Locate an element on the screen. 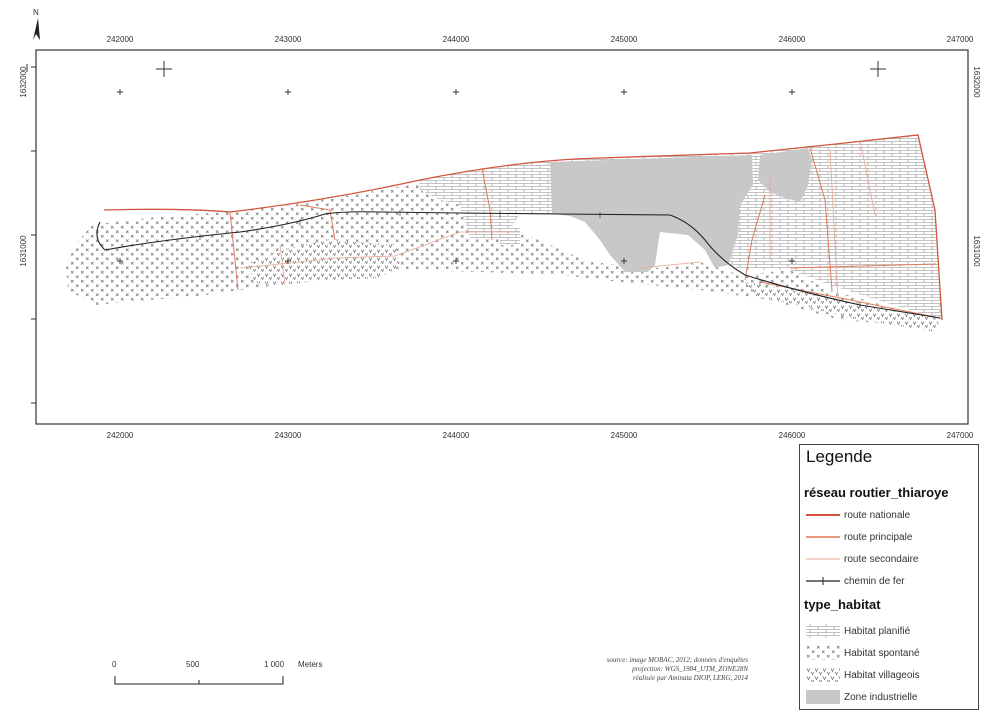  scale-bar-label-500: 500 is located at coordinates (193, 664).